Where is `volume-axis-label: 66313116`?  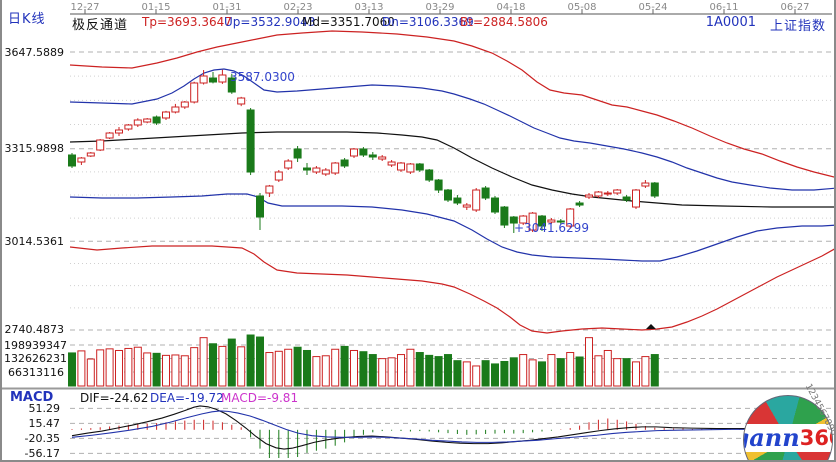
volume-axis-label: 66313116 is located at coordinates (36, 372).